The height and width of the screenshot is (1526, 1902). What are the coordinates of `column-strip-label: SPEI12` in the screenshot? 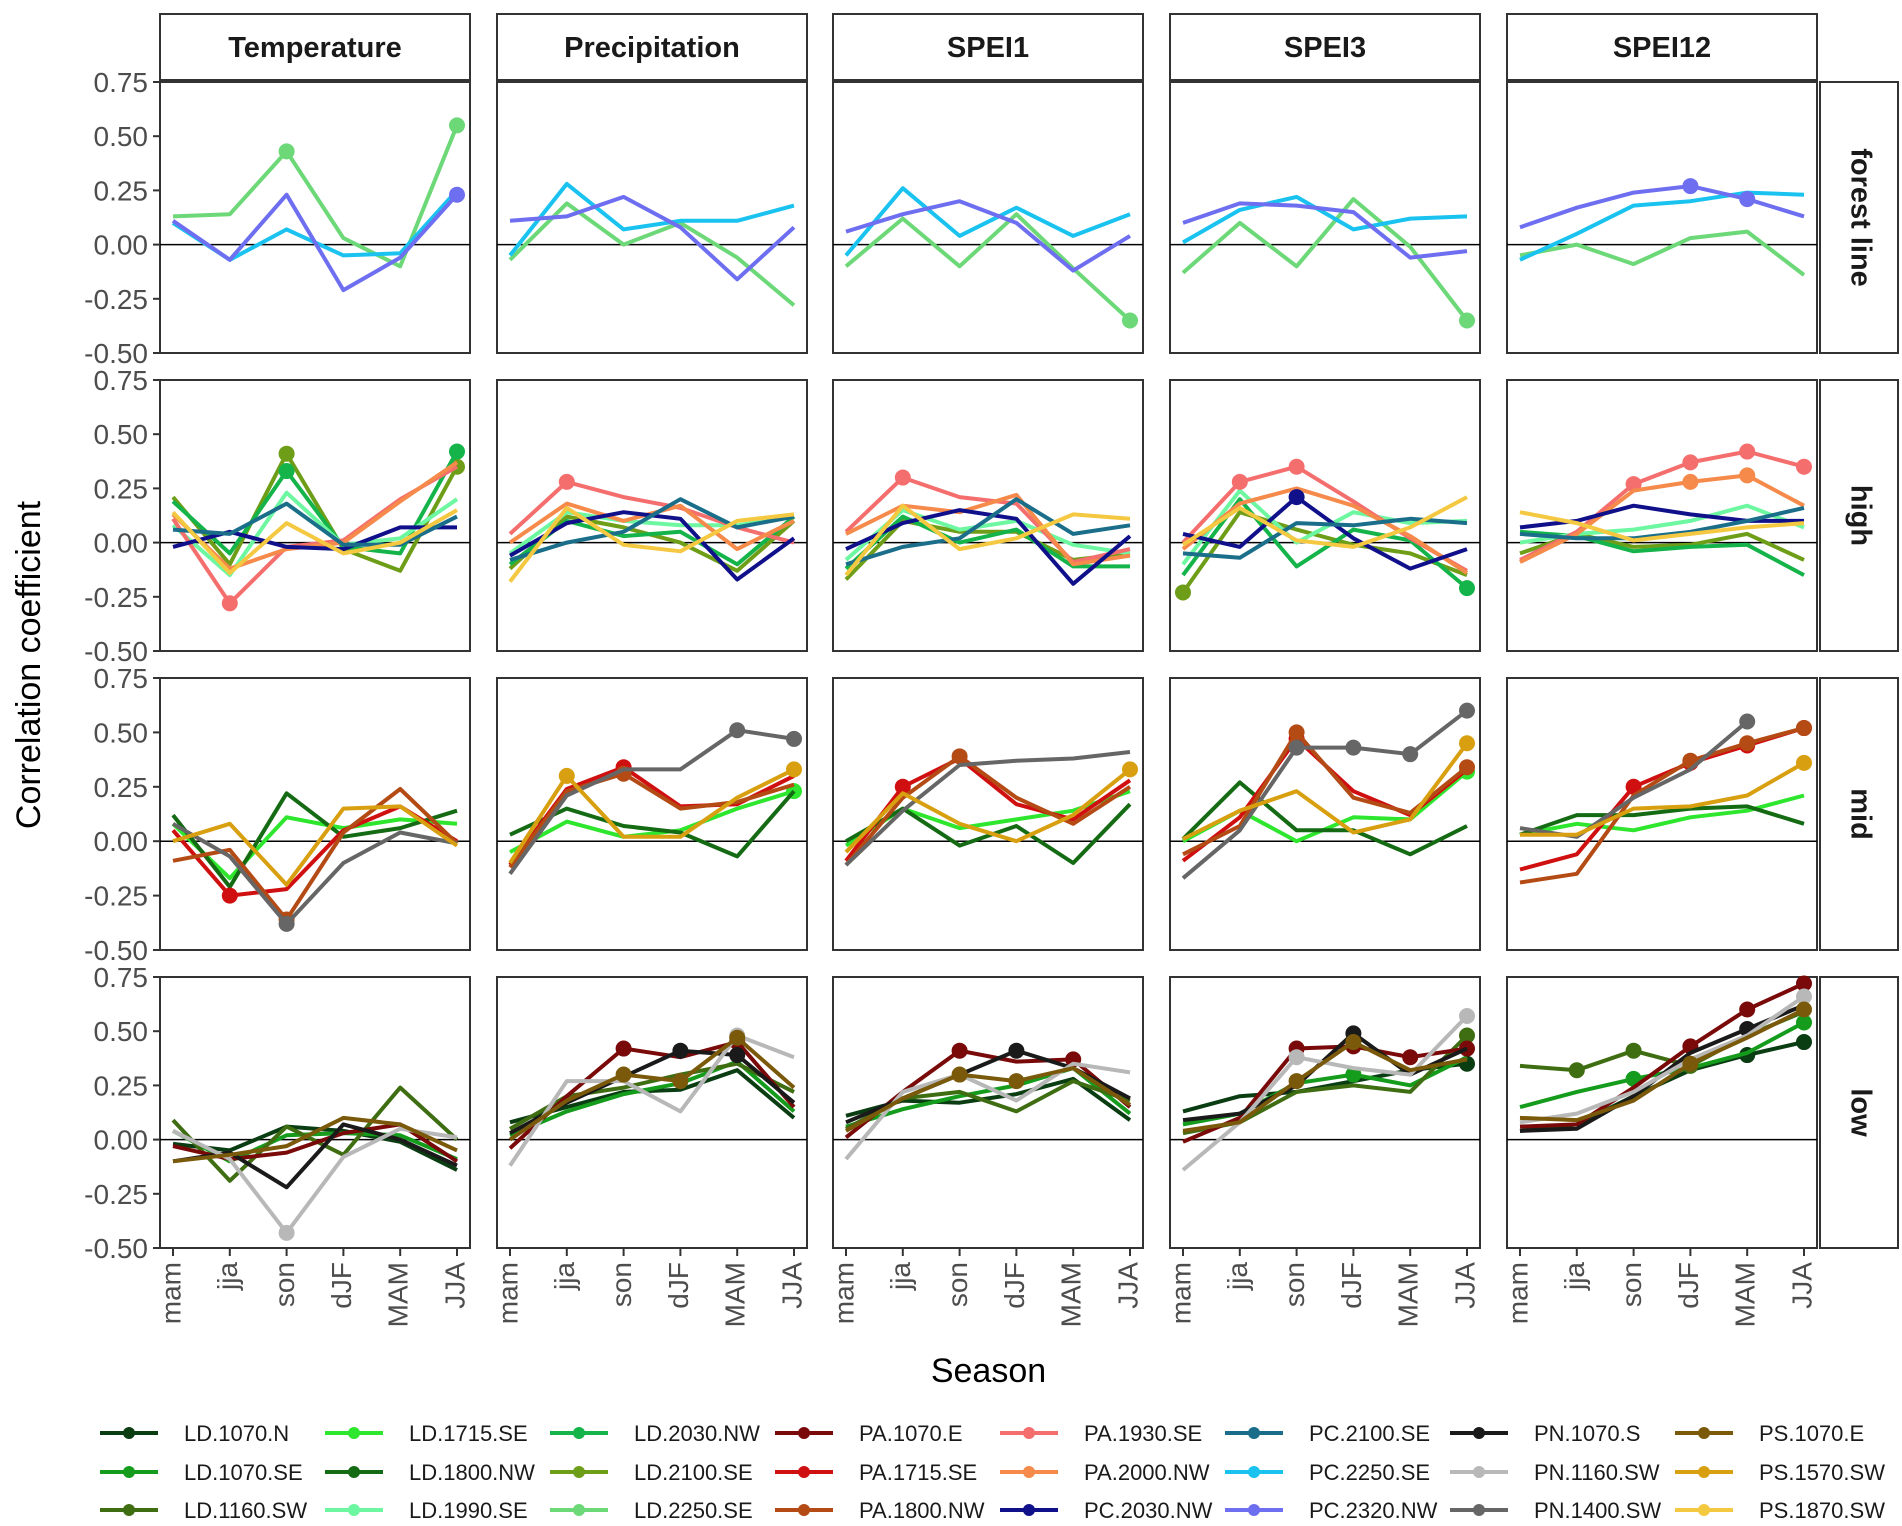 It's located at (1662, 48).